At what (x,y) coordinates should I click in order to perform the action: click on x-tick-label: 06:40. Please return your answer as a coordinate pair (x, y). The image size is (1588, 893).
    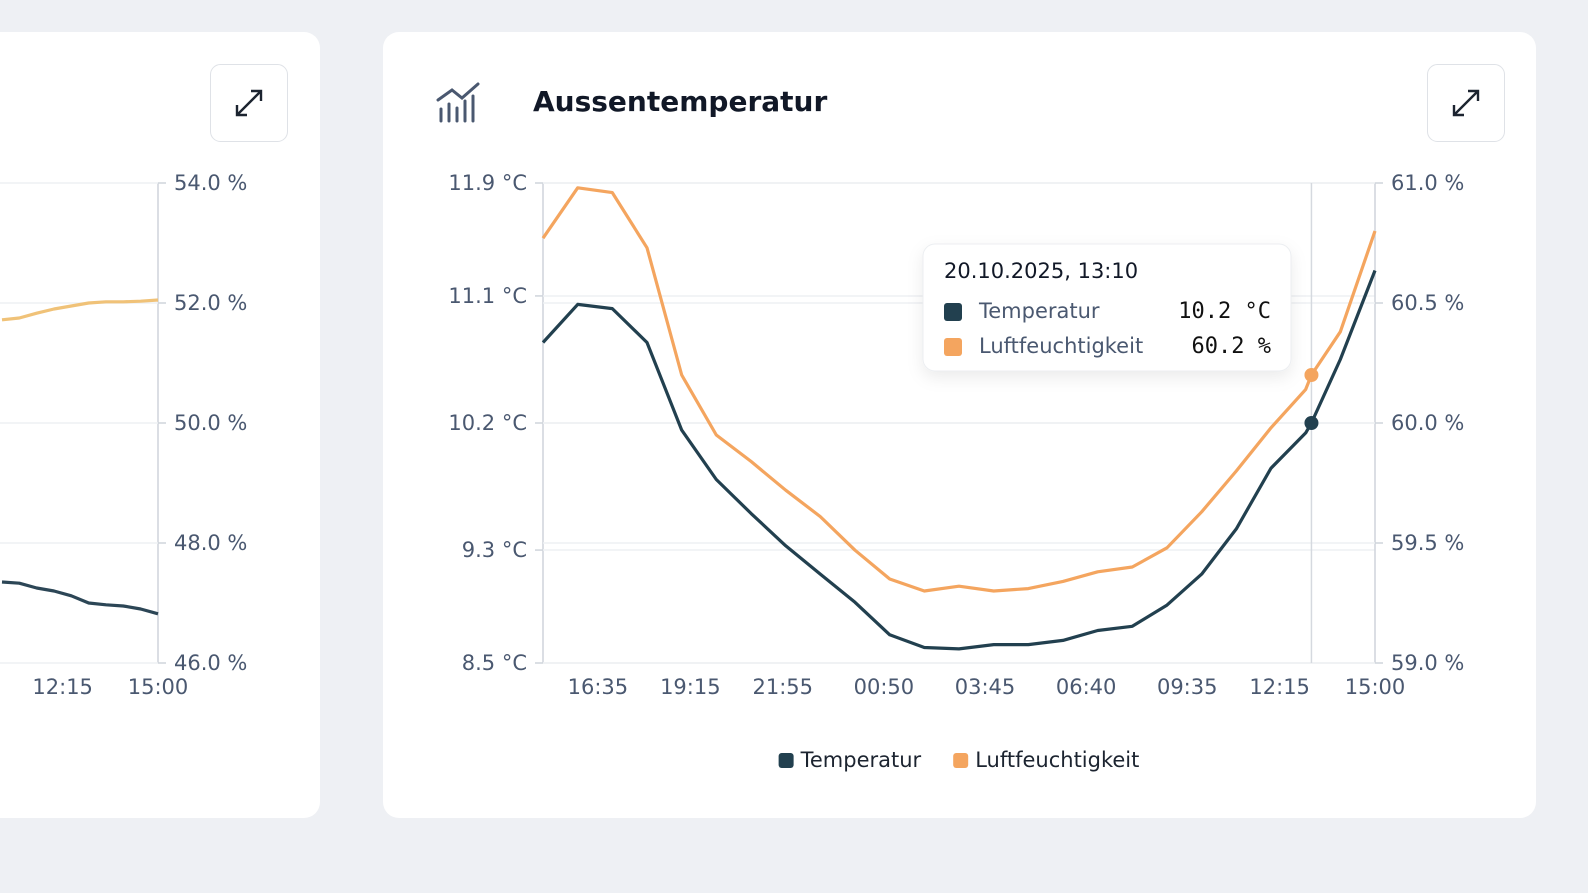
    Looking at the image, I should click on (1086, 687).